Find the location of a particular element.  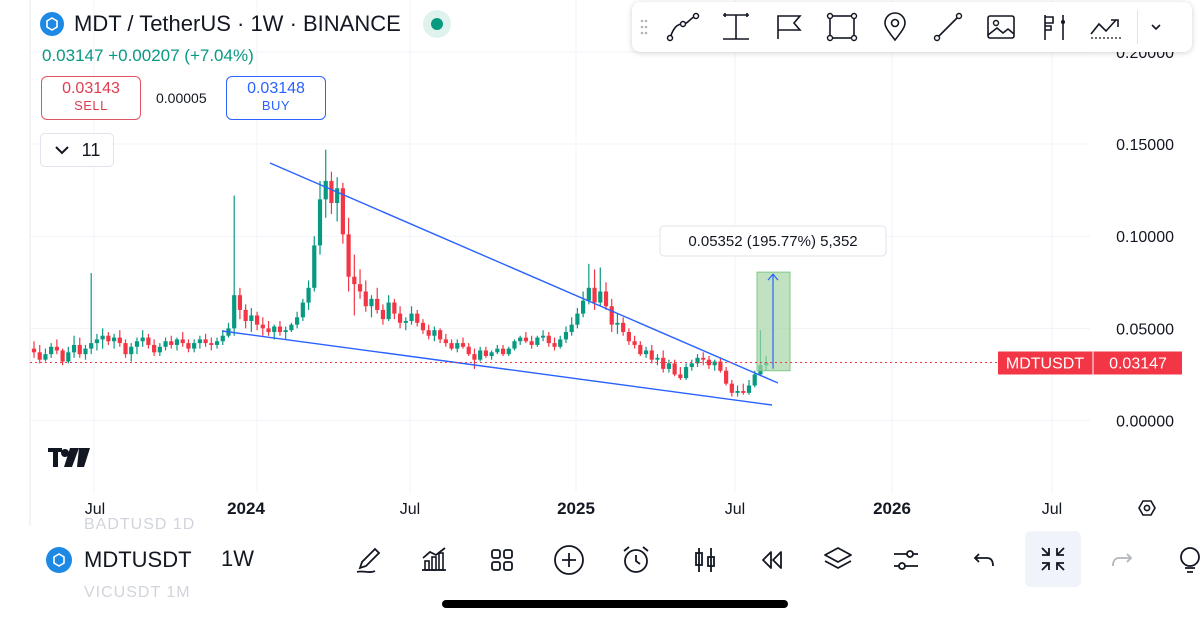

forecast-icon is located at coordinates (1106, 27).